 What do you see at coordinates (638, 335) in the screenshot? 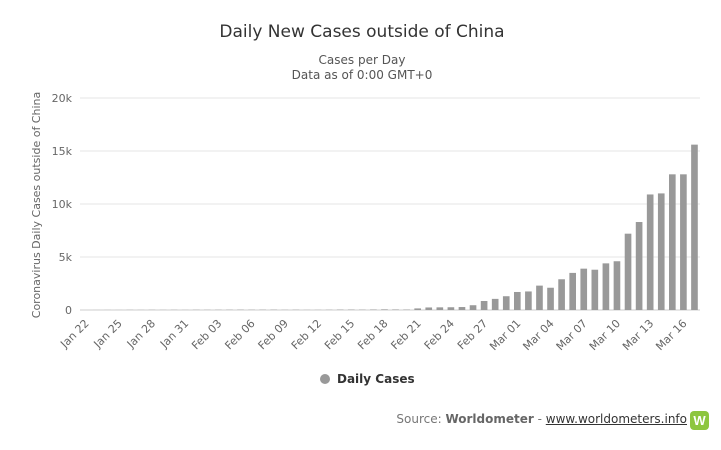
I see `x-tick-label: Mar 13` at bounding box center [638, 335].